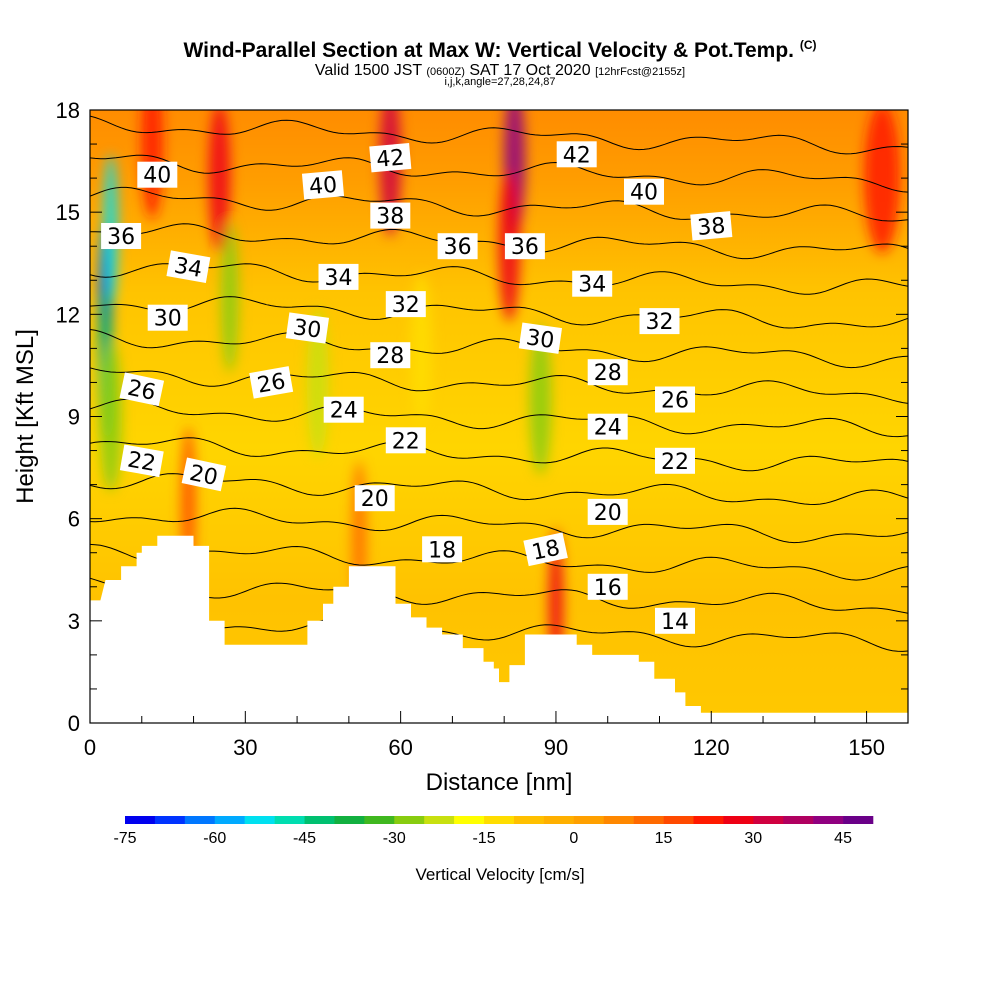  I want to click on x-tick-label: 30, so click(245, 747).